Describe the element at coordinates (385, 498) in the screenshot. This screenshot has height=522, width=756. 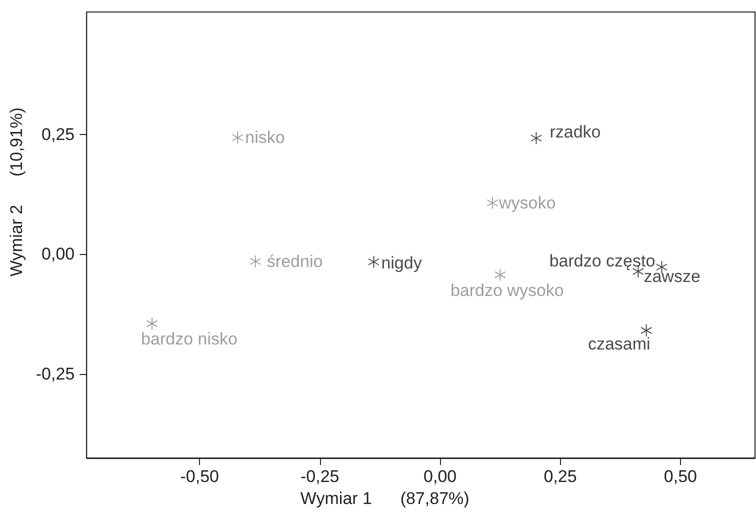
I see `x-axis-title: Wymiar 1 (87,87%)` at that location.